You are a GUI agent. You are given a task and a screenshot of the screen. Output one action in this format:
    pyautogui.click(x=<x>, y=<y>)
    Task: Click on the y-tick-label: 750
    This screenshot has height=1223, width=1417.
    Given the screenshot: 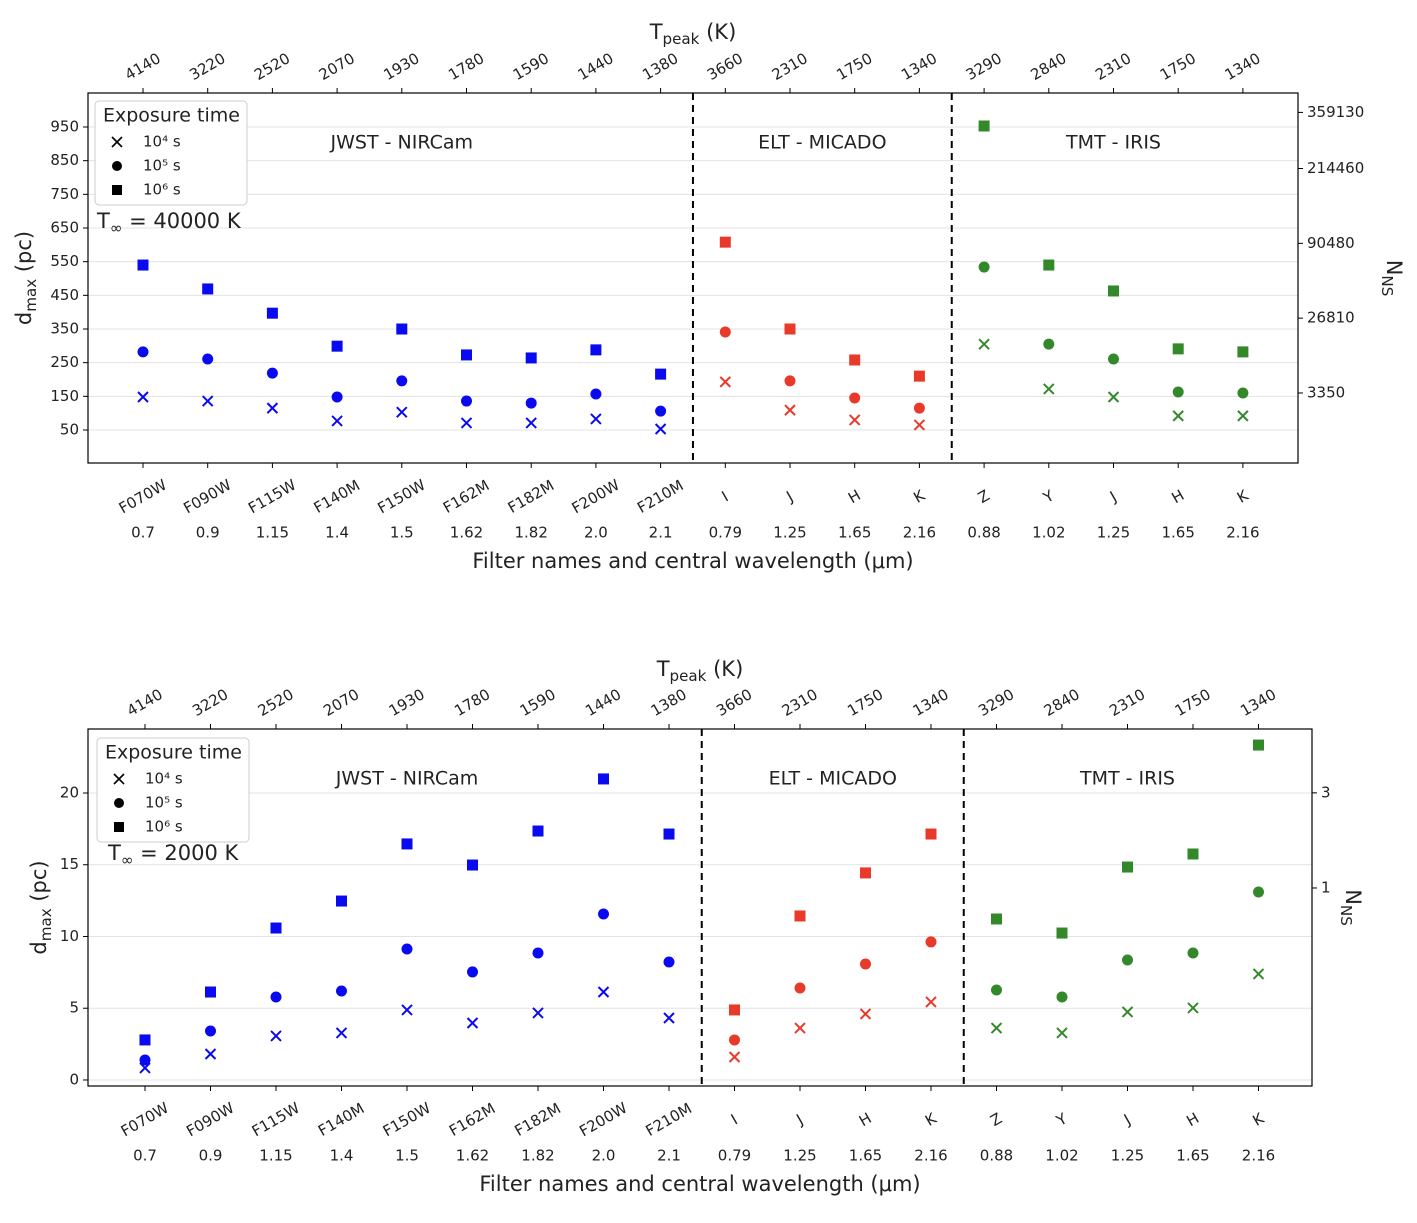 What is the action you would take?
    pyautogui.click(x=64, y=194)
    